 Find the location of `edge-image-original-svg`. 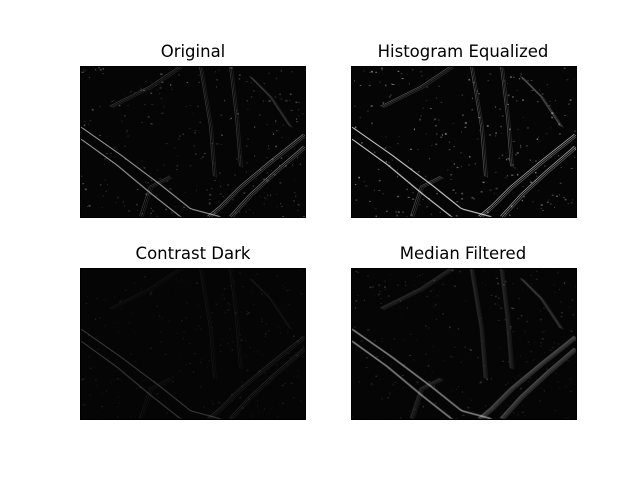

edge-image-original-svg is located at coordinates (193, 142).